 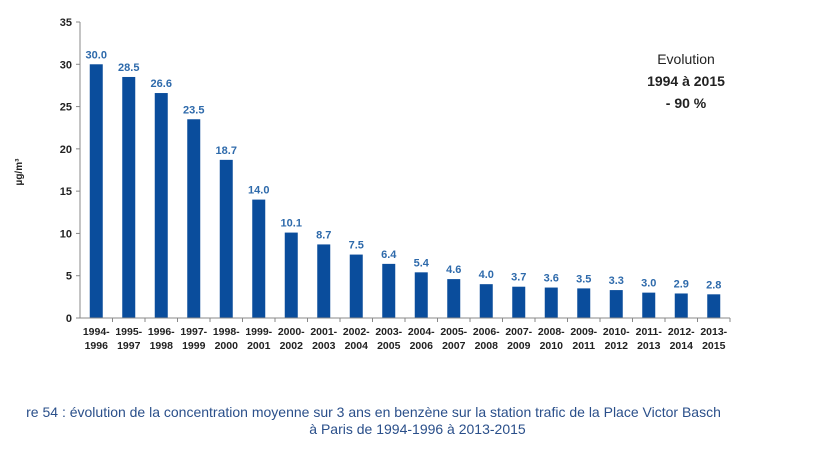 I want to click on data-label: 6.4, so click(x=389, y=255).